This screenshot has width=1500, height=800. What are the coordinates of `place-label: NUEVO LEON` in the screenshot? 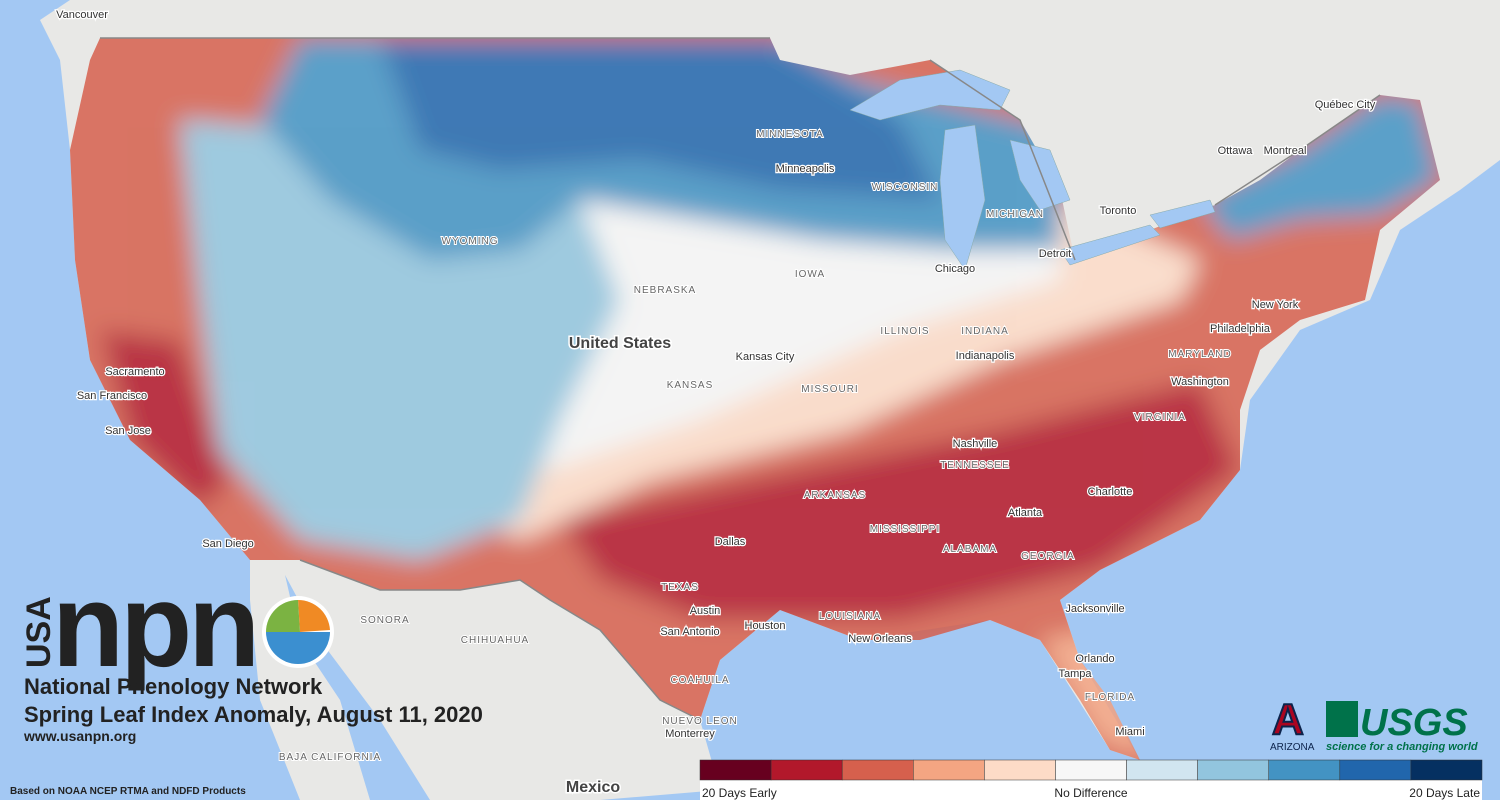 It's located at (700, 721).